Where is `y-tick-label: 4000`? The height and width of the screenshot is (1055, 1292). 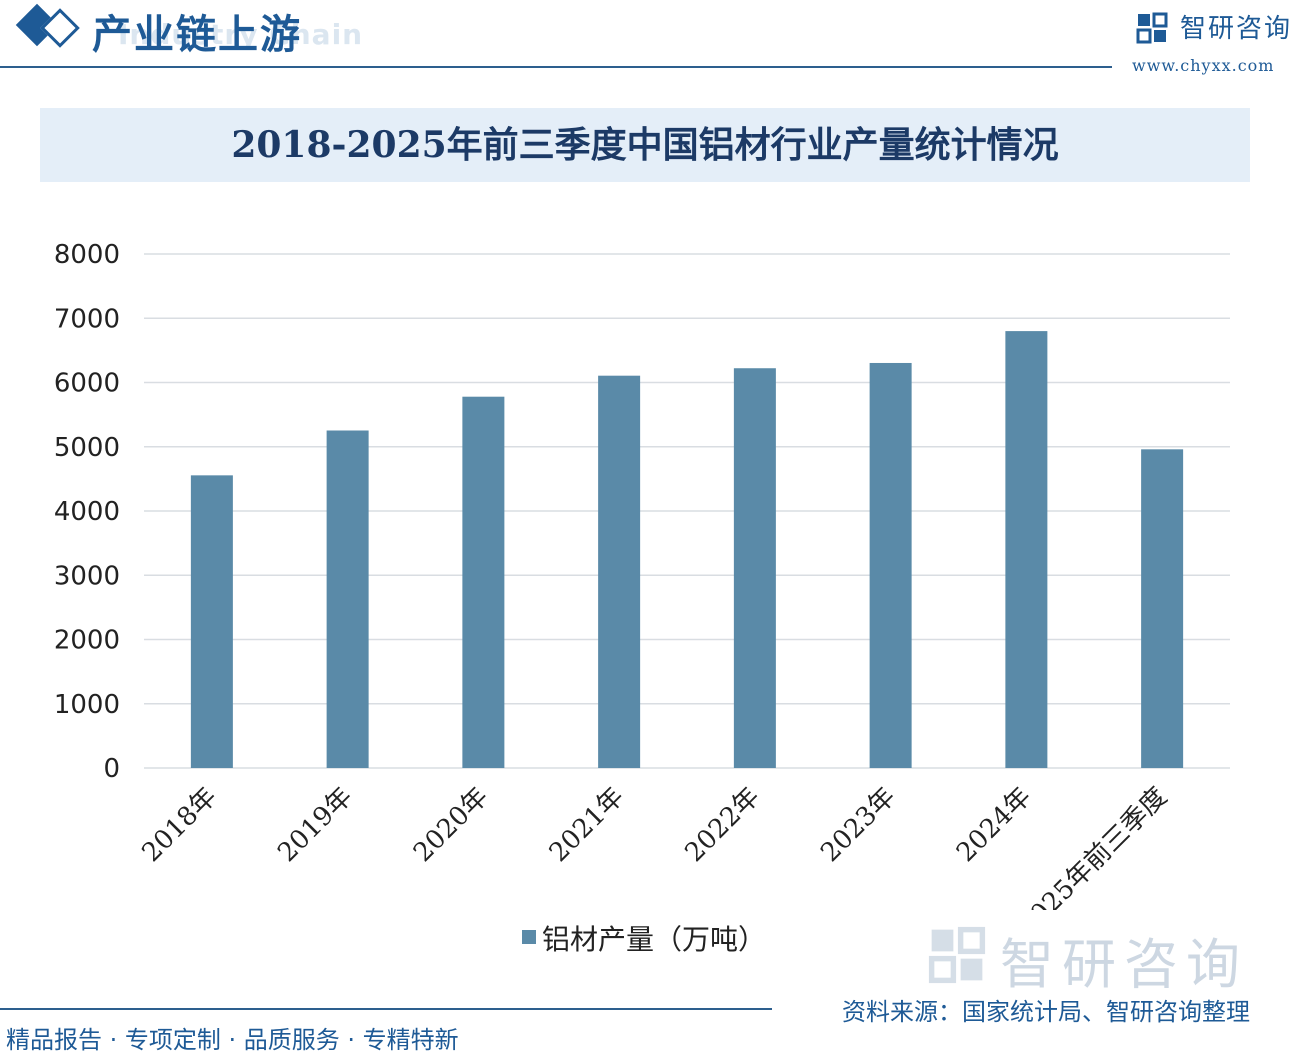
y-tick-label: 4000 is located at coordinates (87, 512).